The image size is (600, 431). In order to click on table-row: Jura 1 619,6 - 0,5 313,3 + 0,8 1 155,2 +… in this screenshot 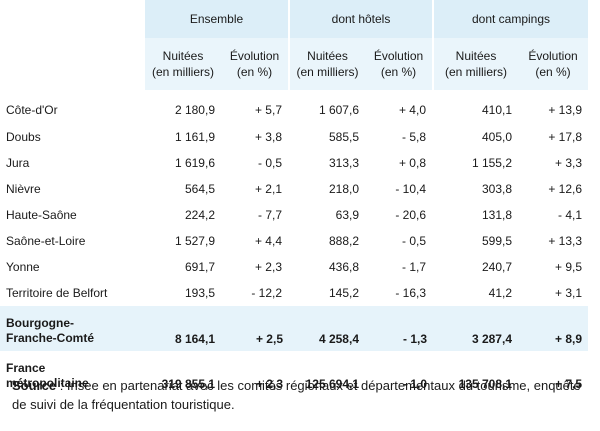, I will do `click(294, 163)`.